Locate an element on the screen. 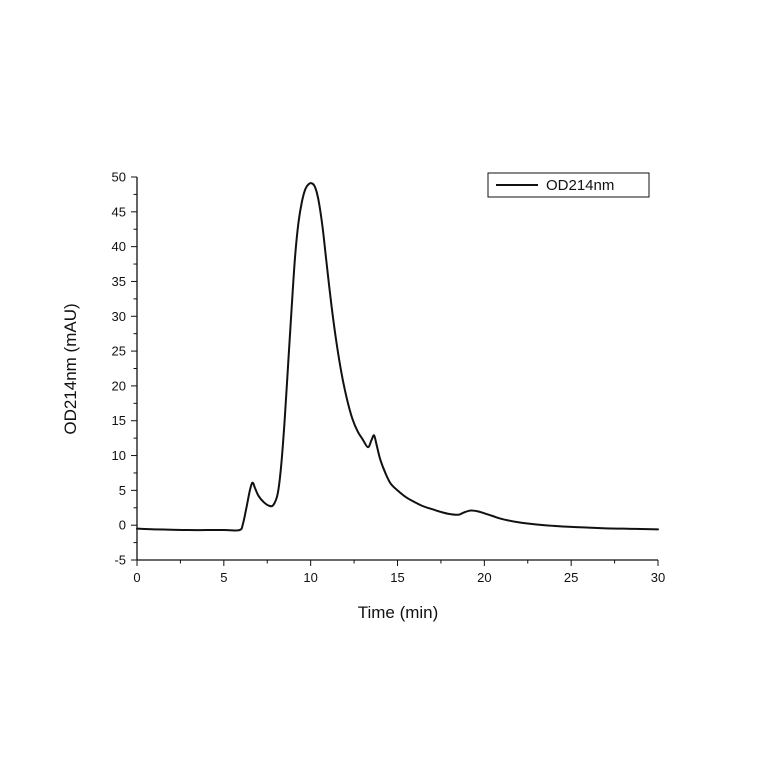 This screenshot has width=764, height=764. y-tick-label: 50 is located at coordinates (119, 177).